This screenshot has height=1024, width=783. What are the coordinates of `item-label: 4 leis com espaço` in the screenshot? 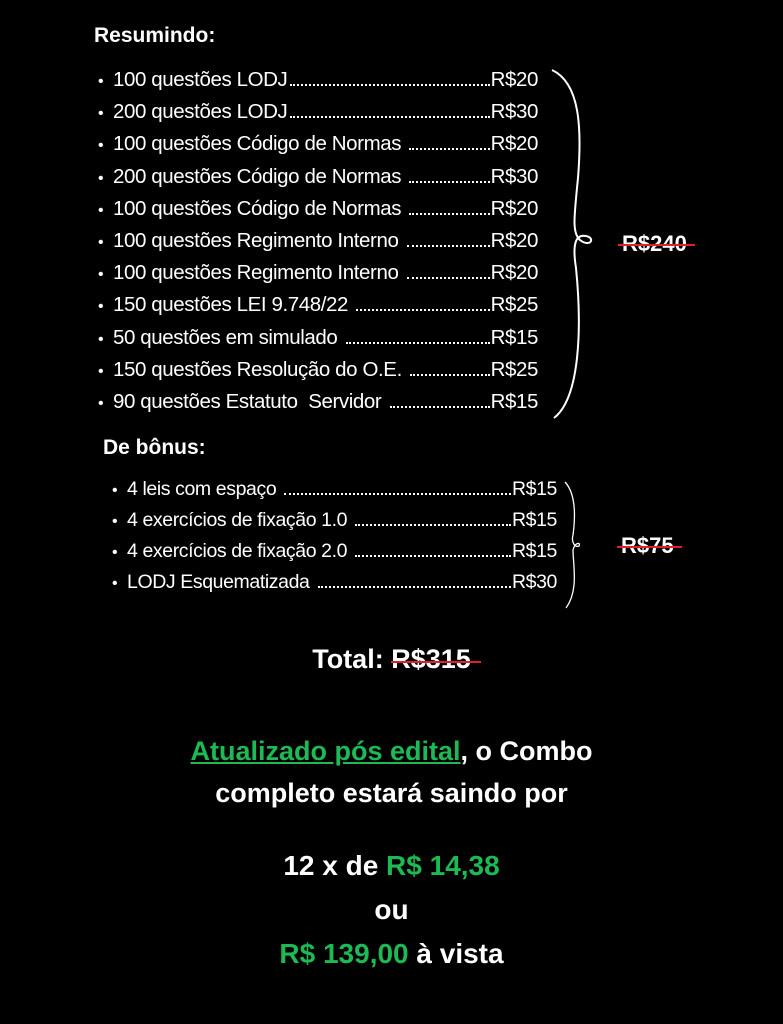 It's located at (204, 489).